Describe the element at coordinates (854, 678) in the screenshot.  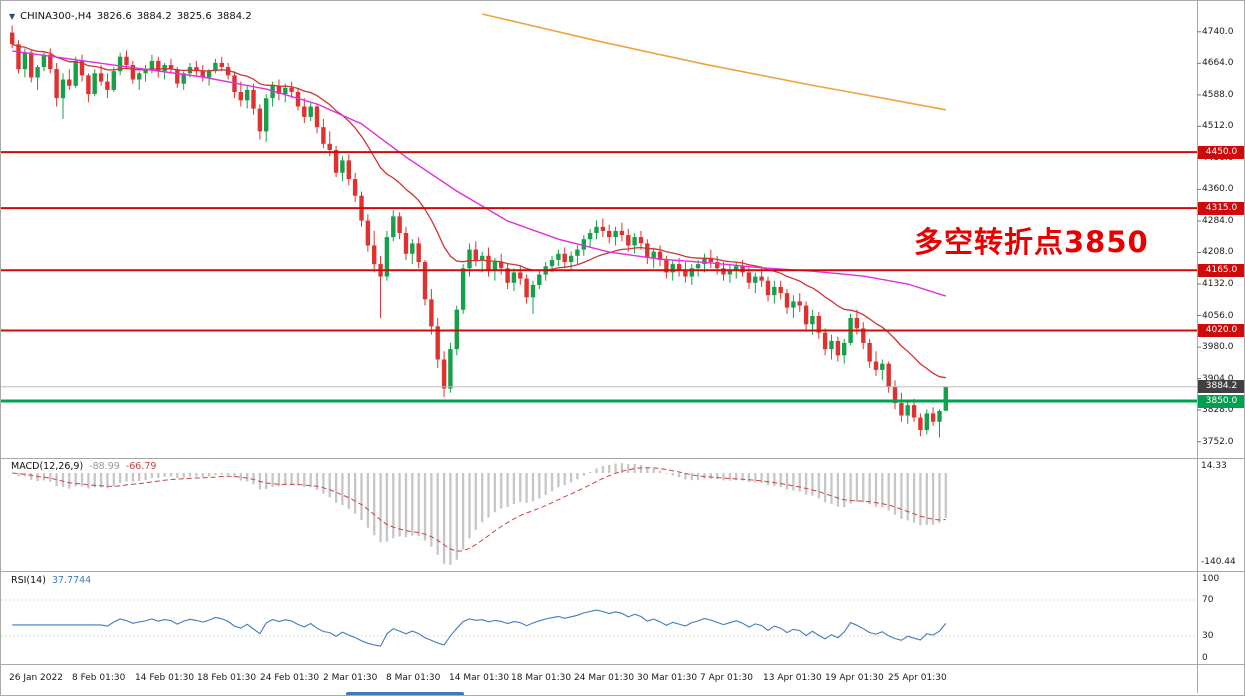
I see `time-label: 19 Apr 01:30` at that location.